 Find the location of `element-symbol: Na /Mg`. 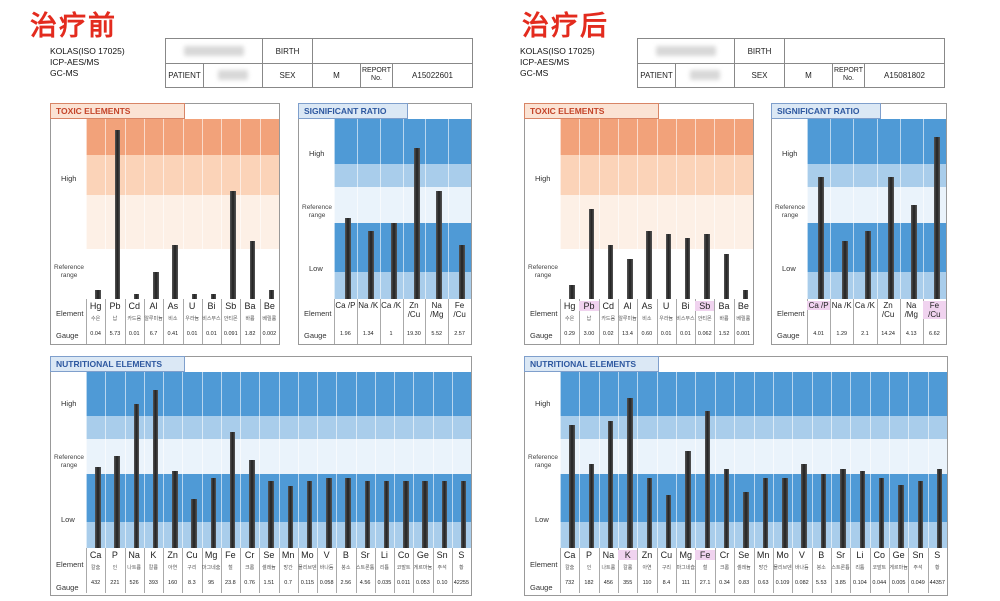

element-symbol: Na /Mg is located at coordinates (911, 310).